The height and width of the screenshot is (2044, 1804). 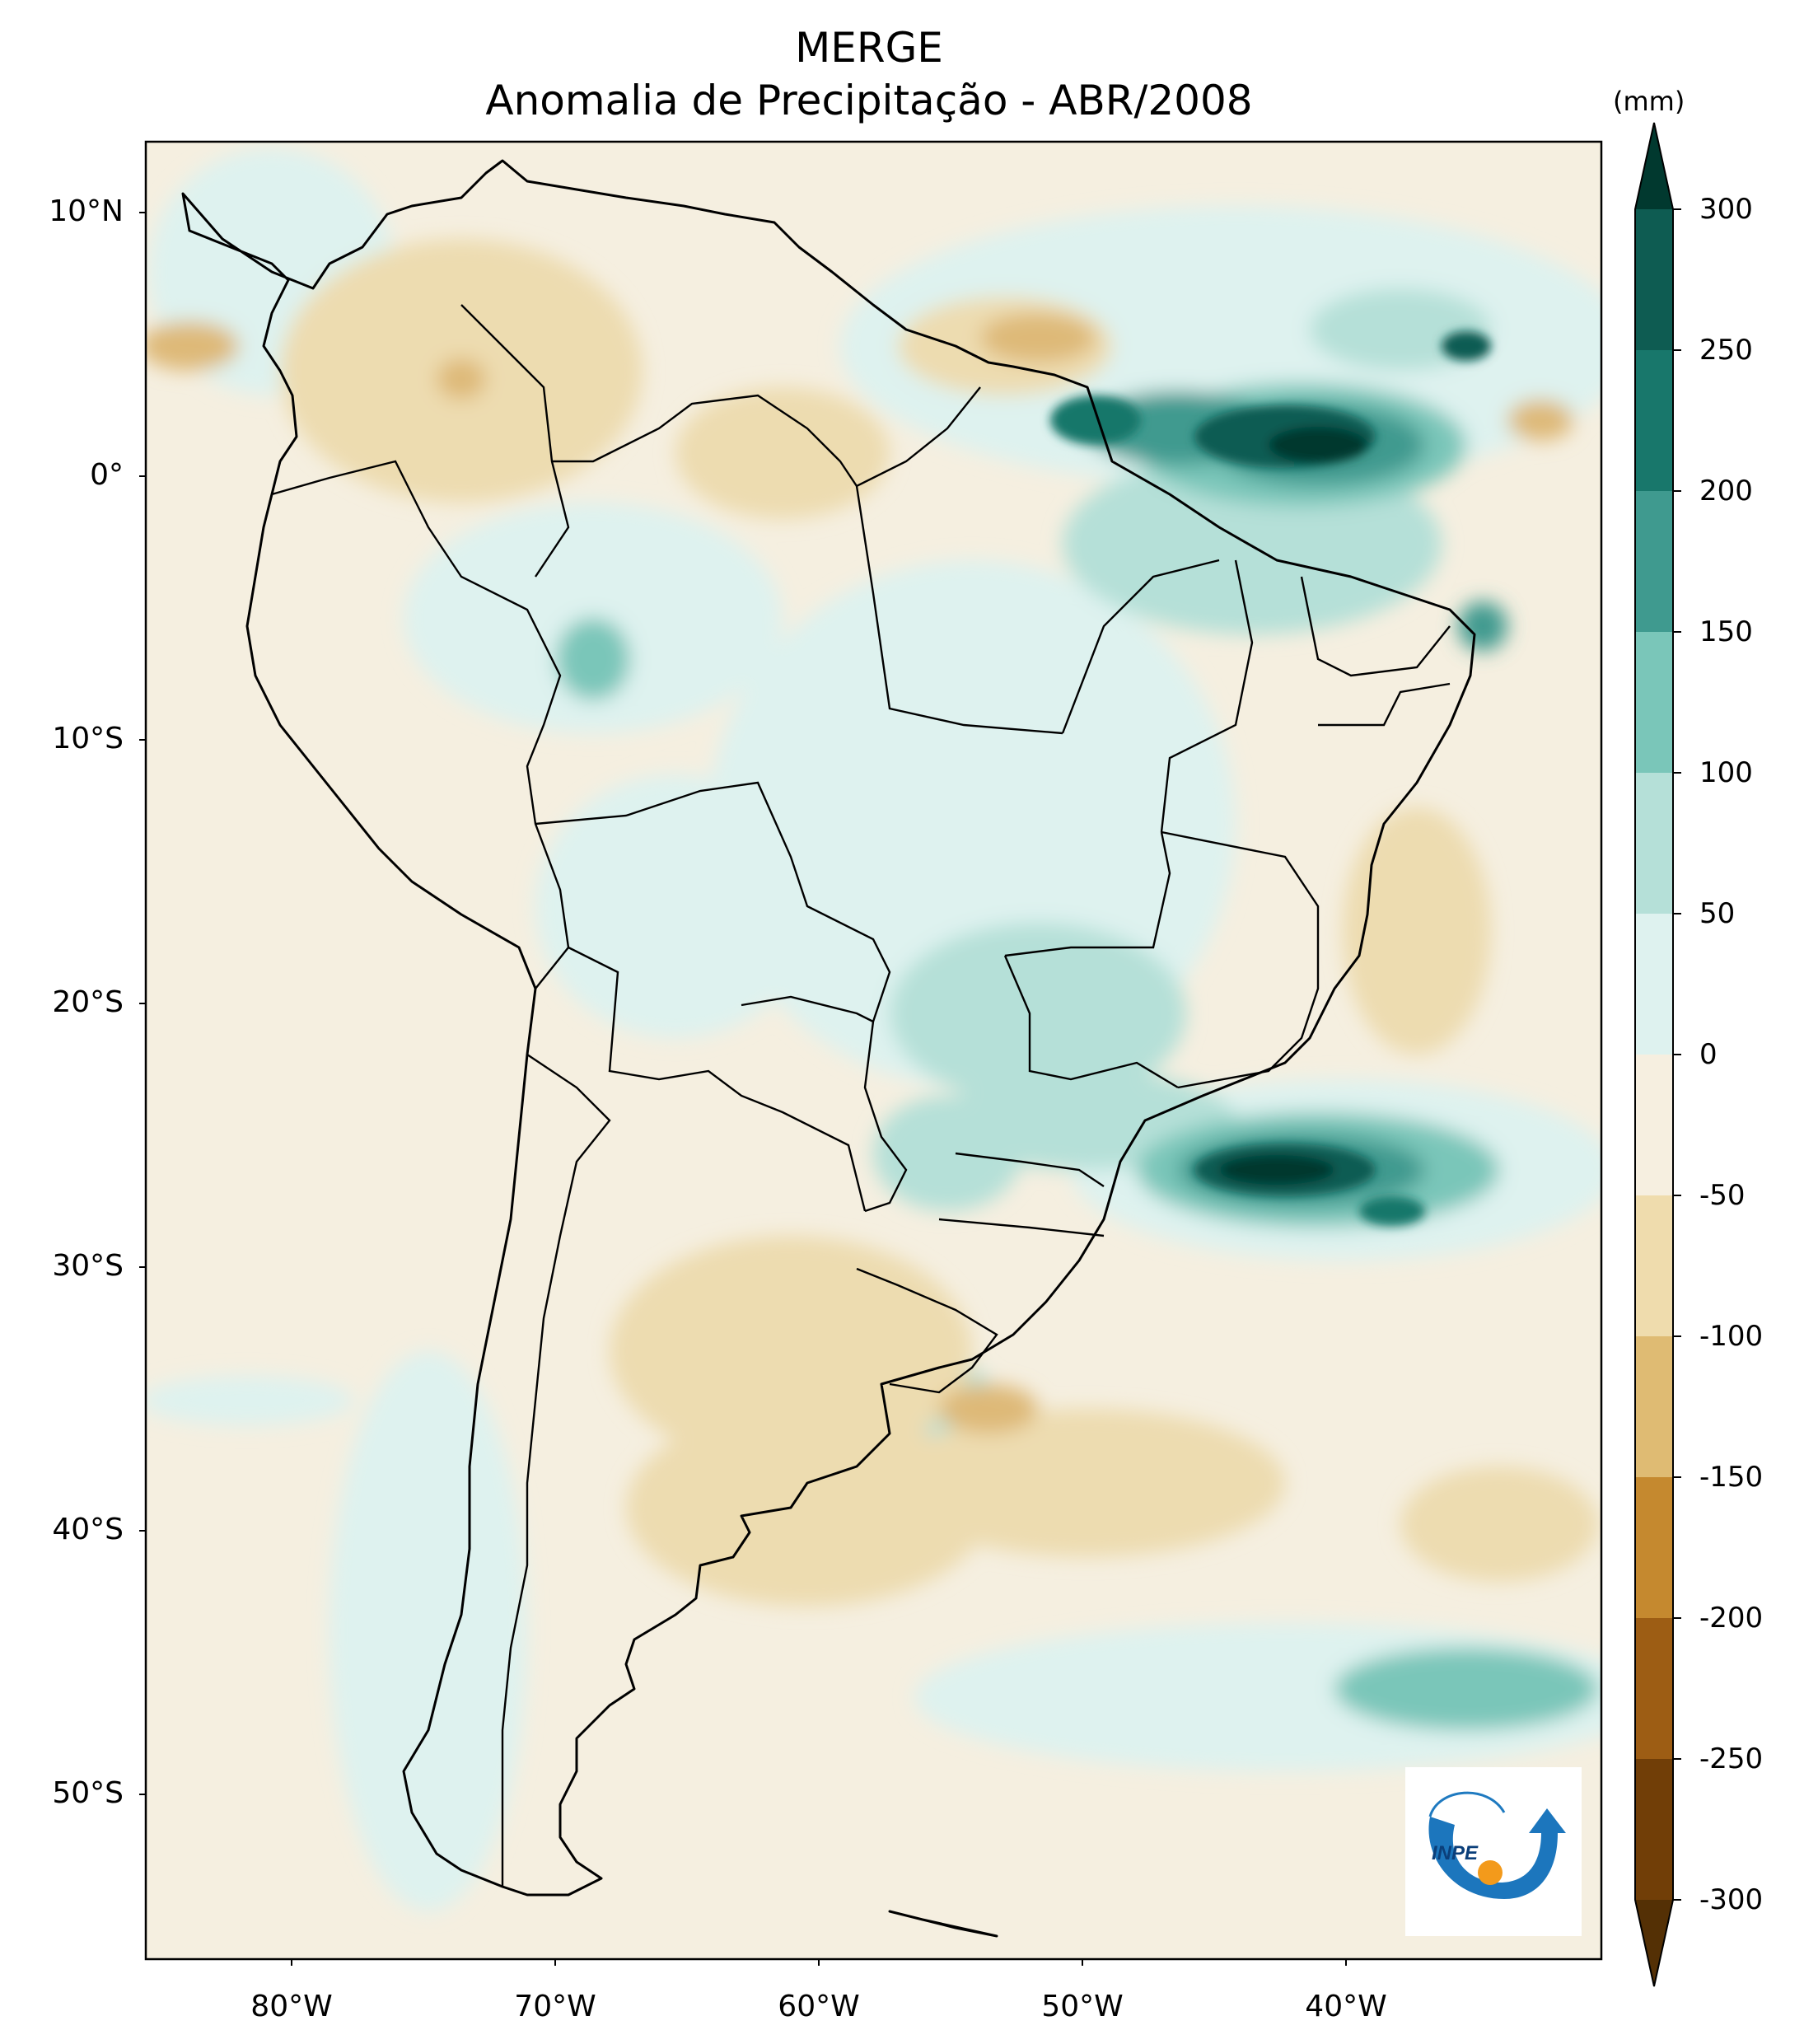 I want to click on border-peru-bolivia, so click(x=420, y=724).